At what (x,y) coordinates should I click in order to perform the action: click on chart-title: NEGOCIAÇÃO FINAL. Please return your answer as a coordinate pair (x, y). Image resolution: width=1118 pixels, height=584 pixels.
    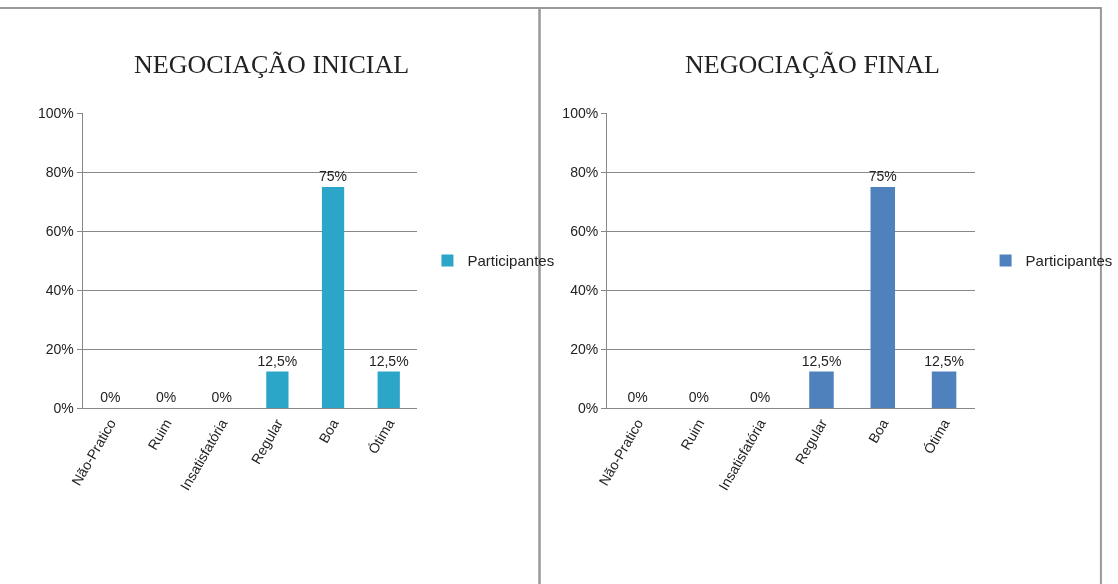
    Looking at the image, I should click on (812, 64).